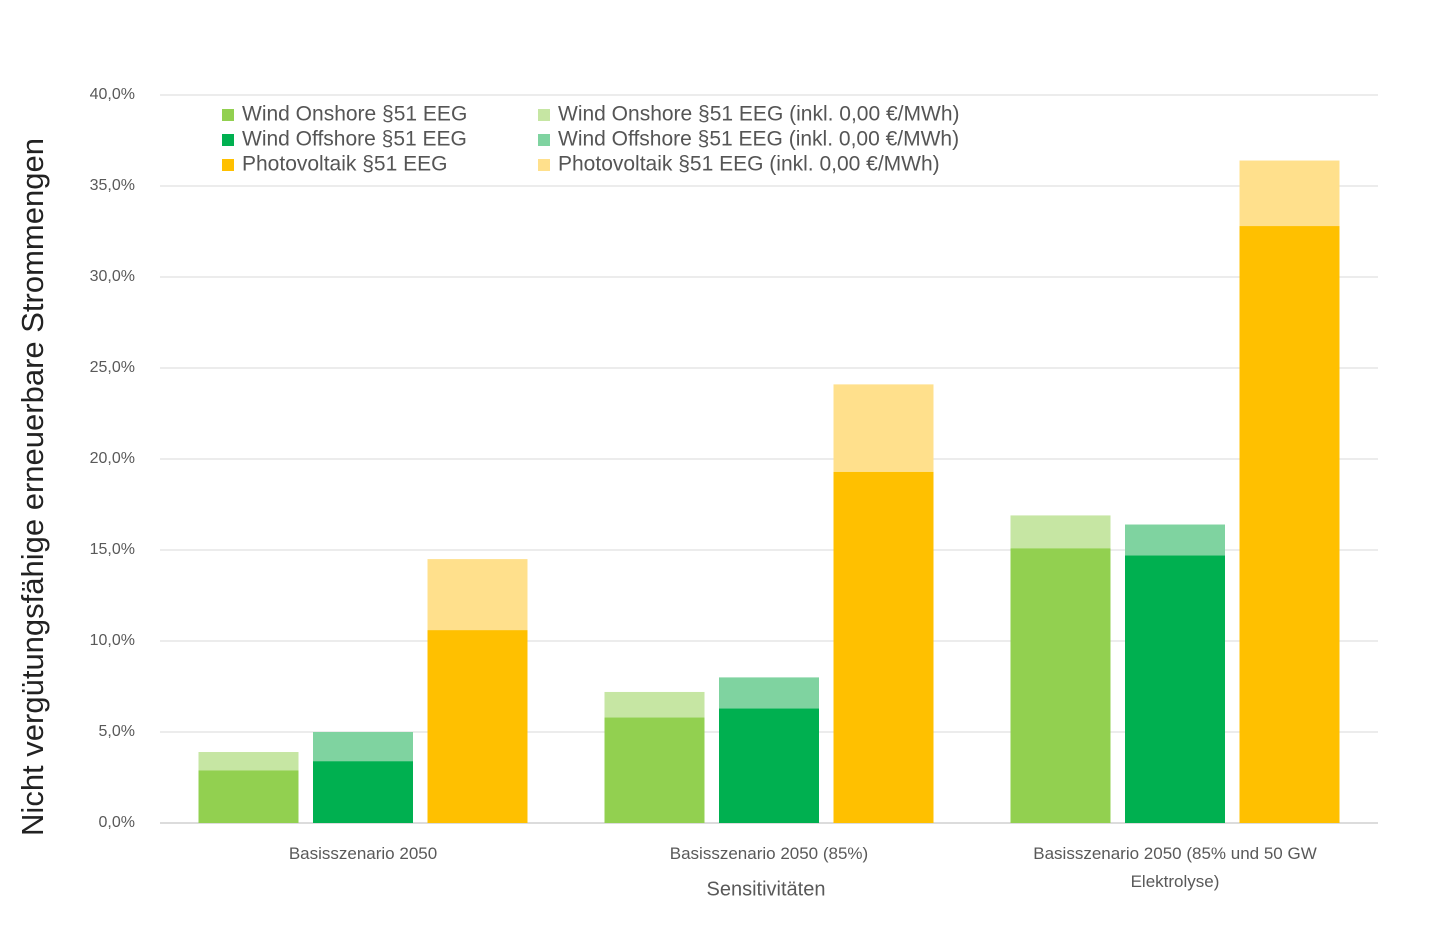  I want to click on y-tick-label: 25,0%, so click(112, 367).